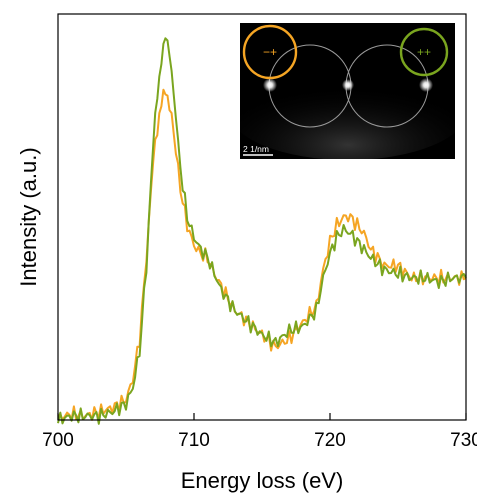 The image size is (477, 497). Describe the element at coordinates (28, 216) in the screenshot. I see `y-axis-label: Intensity (a.u.)` at that location.